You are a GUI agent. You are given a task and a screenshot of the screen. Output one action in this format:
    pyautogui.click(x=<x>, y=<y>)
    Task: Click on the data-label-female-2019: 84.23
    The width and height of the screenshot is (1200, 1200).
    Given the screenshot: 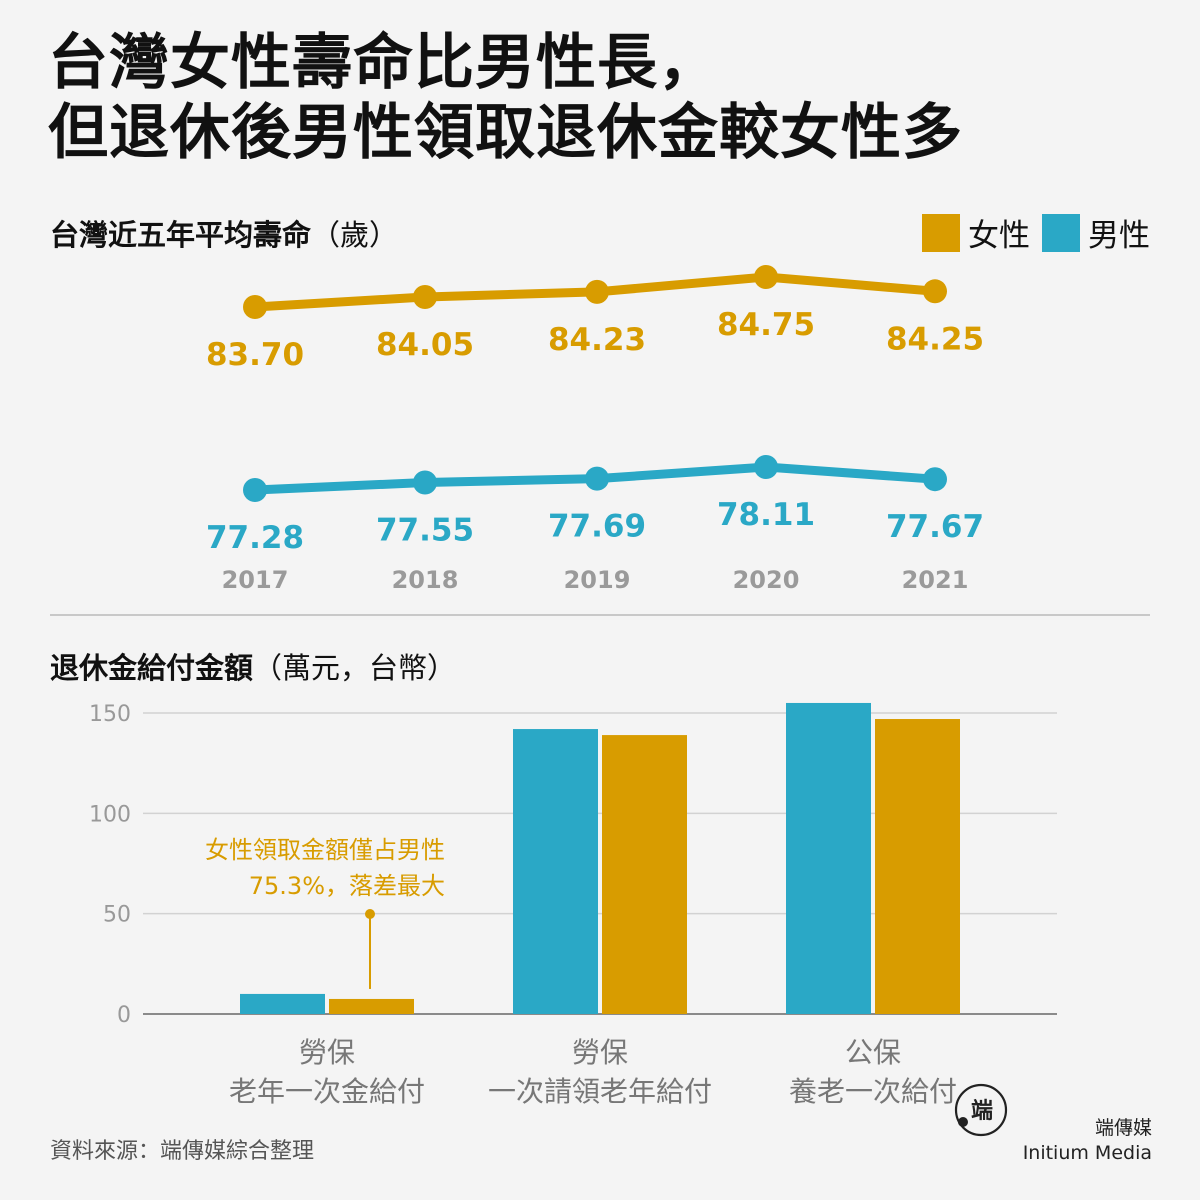 What is the action you would take?
    pyautogui.click(x=597, y=340)
    